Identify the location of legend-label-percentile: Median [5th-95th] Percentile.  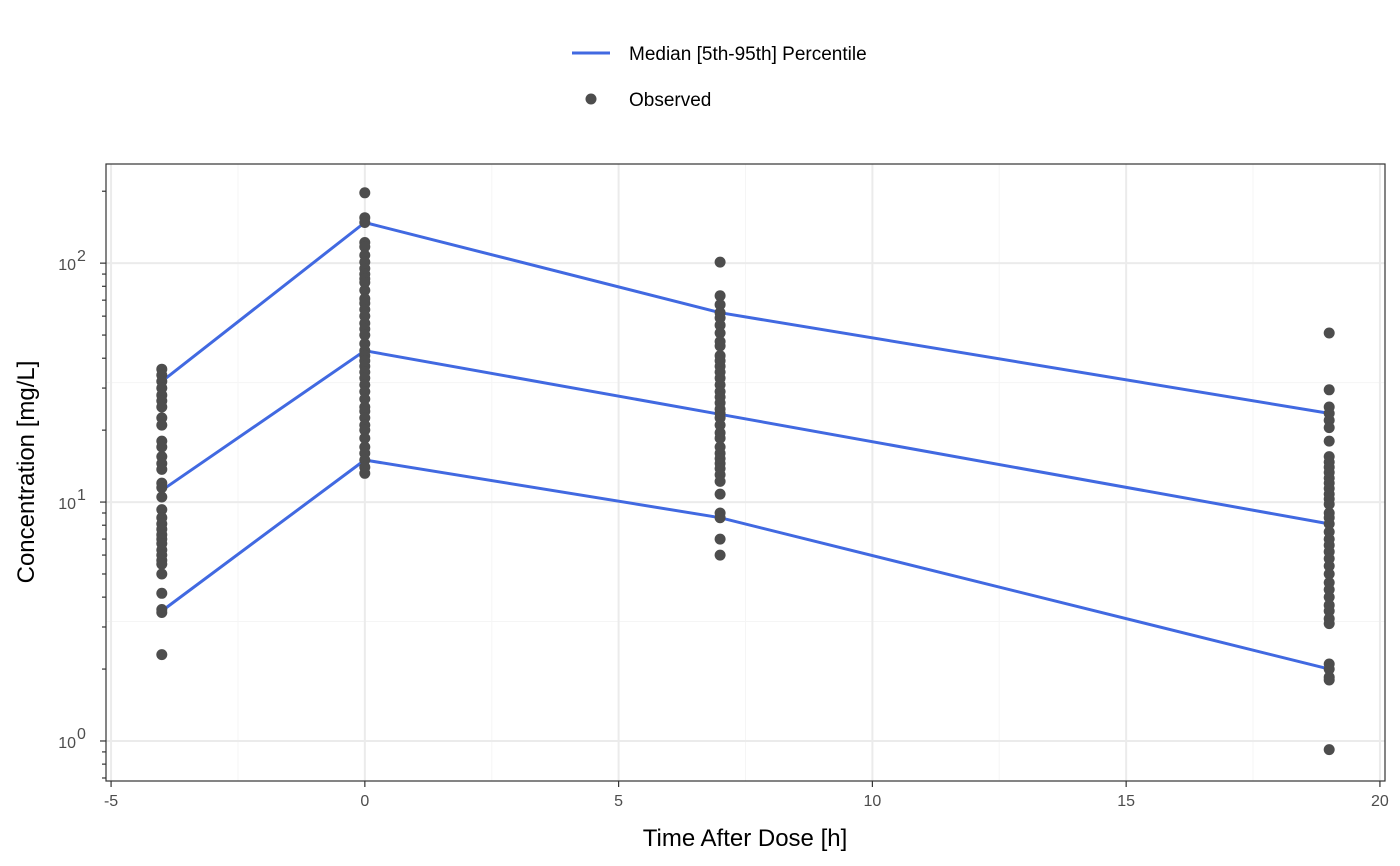
(748, 54).